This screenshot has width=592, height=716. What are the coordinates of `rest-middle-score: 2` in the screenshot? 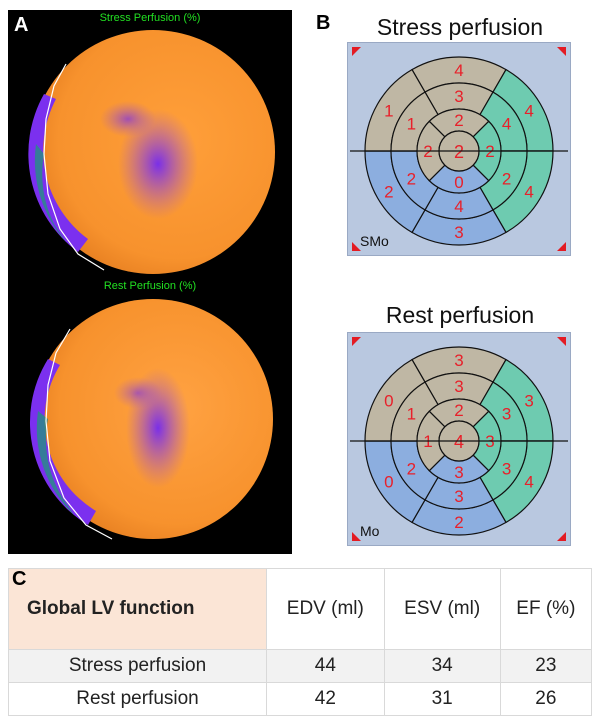 It's located at (411, 469).